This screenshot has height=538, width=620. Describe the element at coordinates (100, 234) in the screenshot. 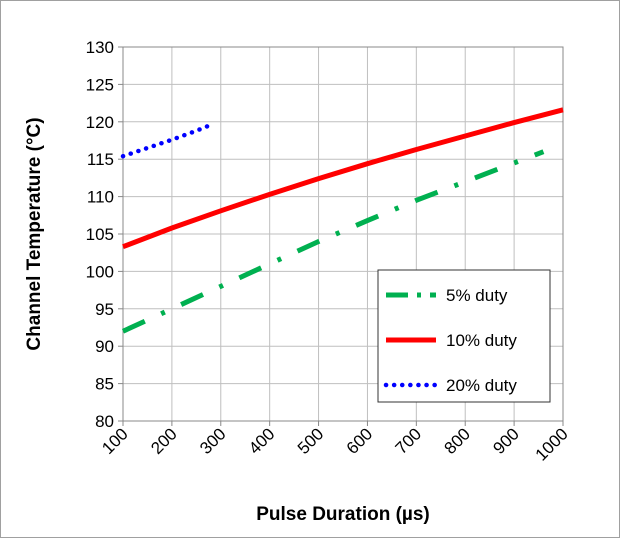

I see `y-tick-label: 105` at that location.